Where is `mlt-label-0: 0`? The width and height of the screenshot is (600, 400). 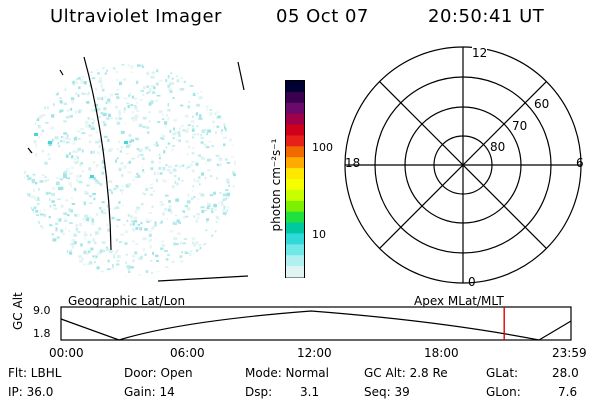 mlt-label-0: 0 is located at coordinates (472, 282).